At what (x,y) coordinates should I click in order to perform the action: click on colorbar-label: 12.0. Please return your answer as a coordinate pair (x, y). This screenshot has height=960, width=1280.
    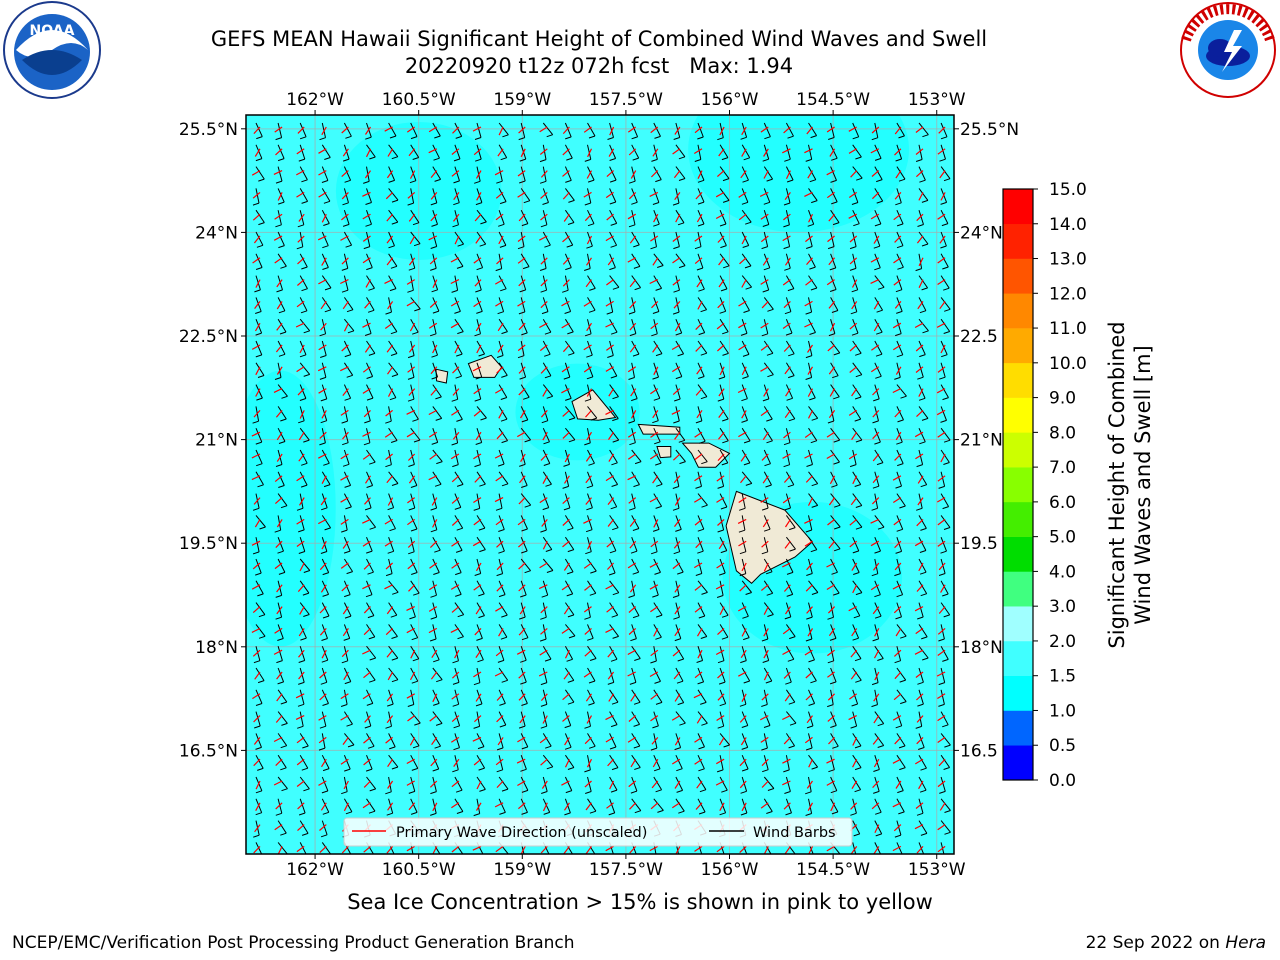
    Looking at the image, I should click on (1068, 294).